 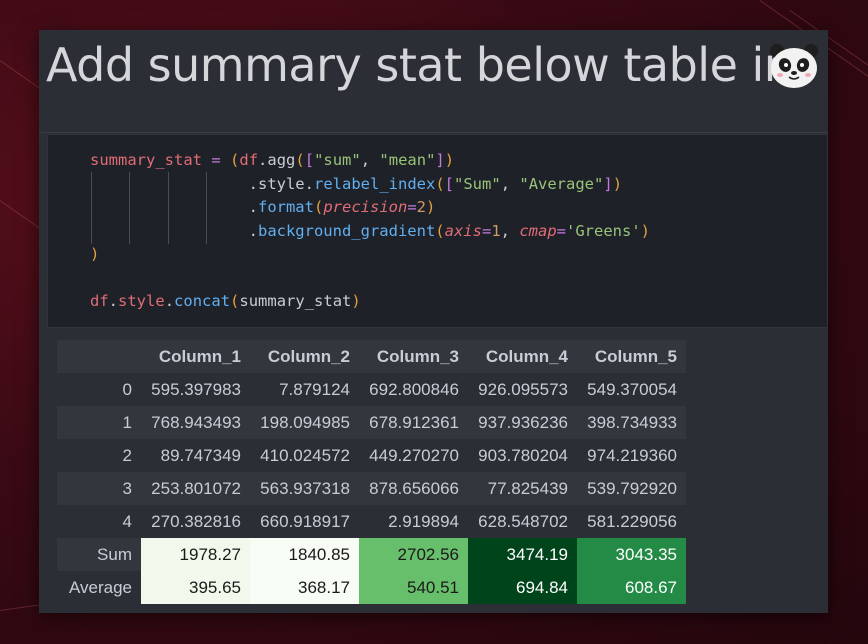 What do you see at coordinates (407, 160) in the screenshot?
I see `code-token: "mean"` at bounding box center [407, 160].